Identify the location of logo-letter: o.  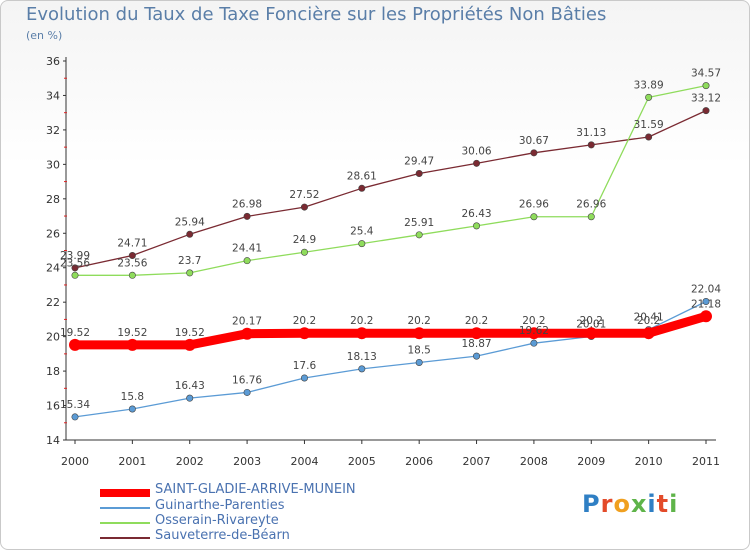
(622, 504).